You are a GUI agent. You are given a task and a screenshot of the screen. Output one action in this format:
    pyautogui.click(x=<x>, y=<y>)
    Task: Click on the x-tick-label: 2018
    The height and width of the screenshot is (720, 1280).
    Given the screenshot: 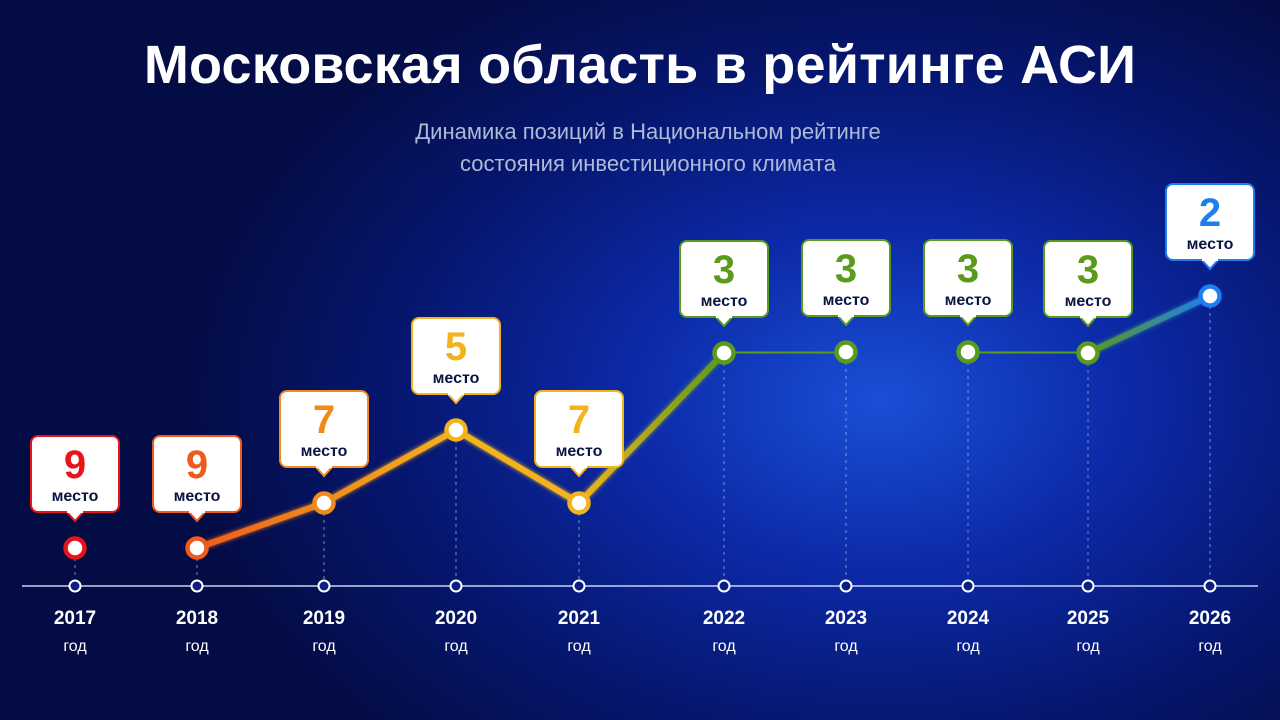 What is the action you would take?
    pyautogui.click(x=197, y=618)
    